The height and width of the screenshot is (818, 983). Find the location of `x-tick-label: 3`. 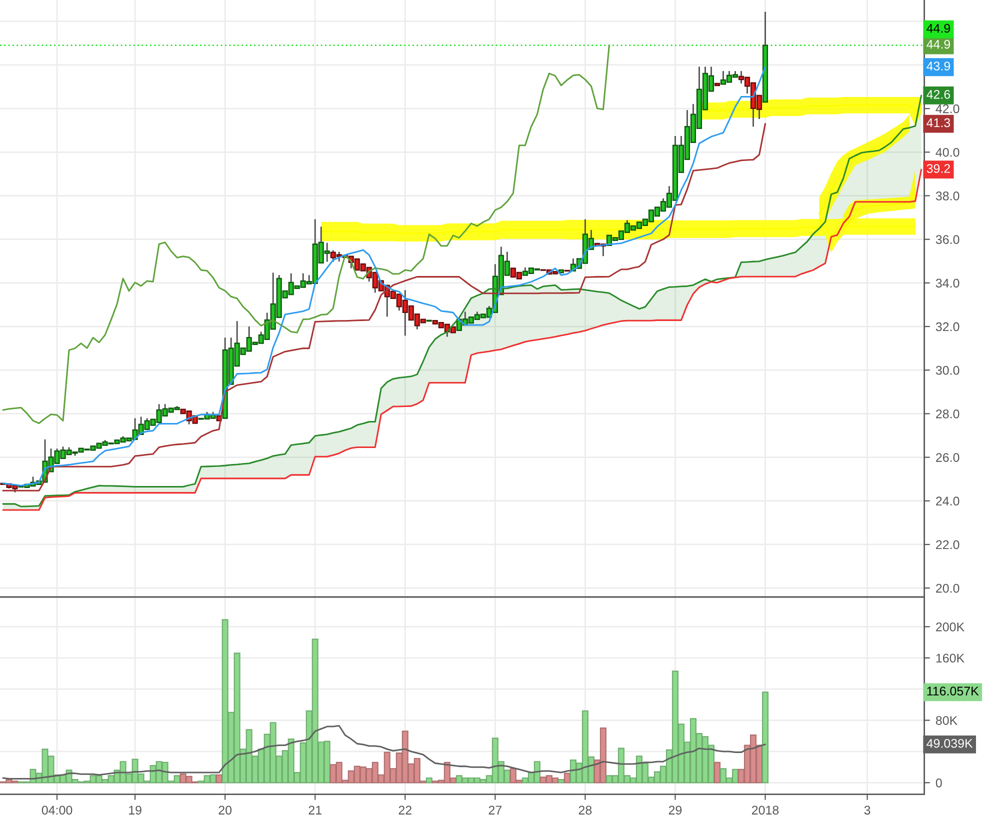

x-tick-label: 3 is located at coordinates (867, 810).